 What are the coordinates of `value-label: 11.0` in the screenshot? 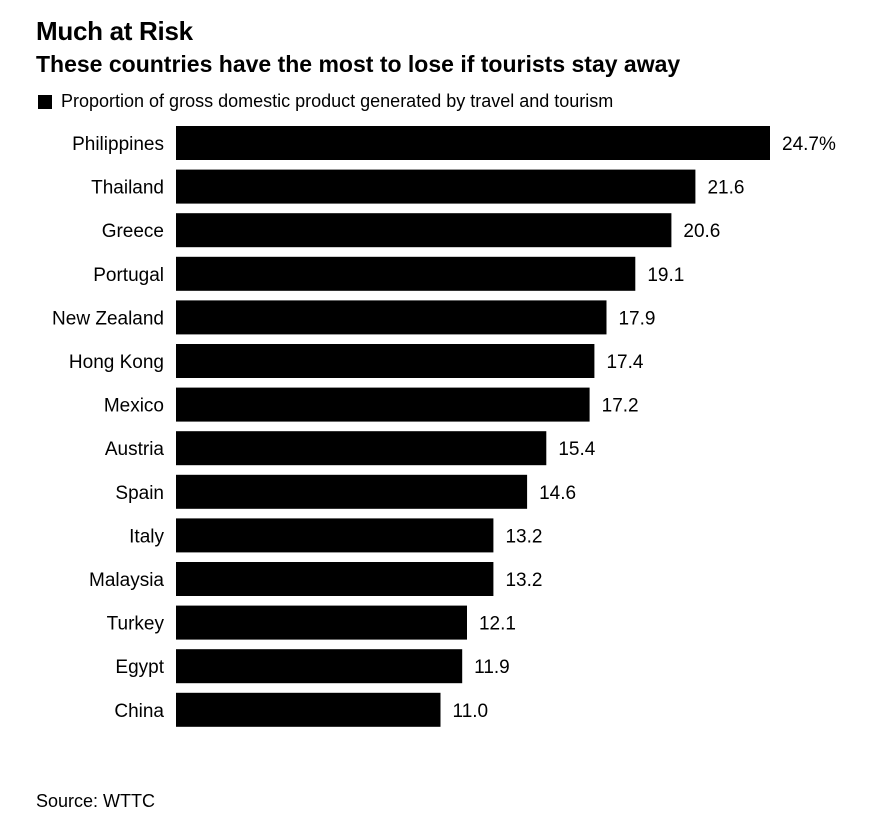 It's located at (471, 711).